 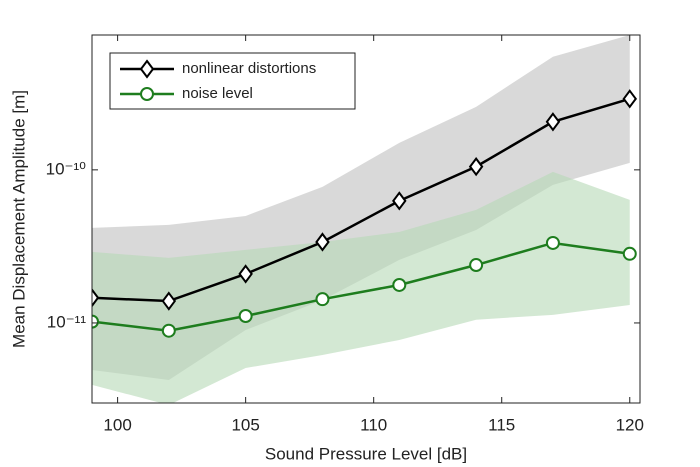 I want to click on legend-label: noise level, so click(x=217, y=93).